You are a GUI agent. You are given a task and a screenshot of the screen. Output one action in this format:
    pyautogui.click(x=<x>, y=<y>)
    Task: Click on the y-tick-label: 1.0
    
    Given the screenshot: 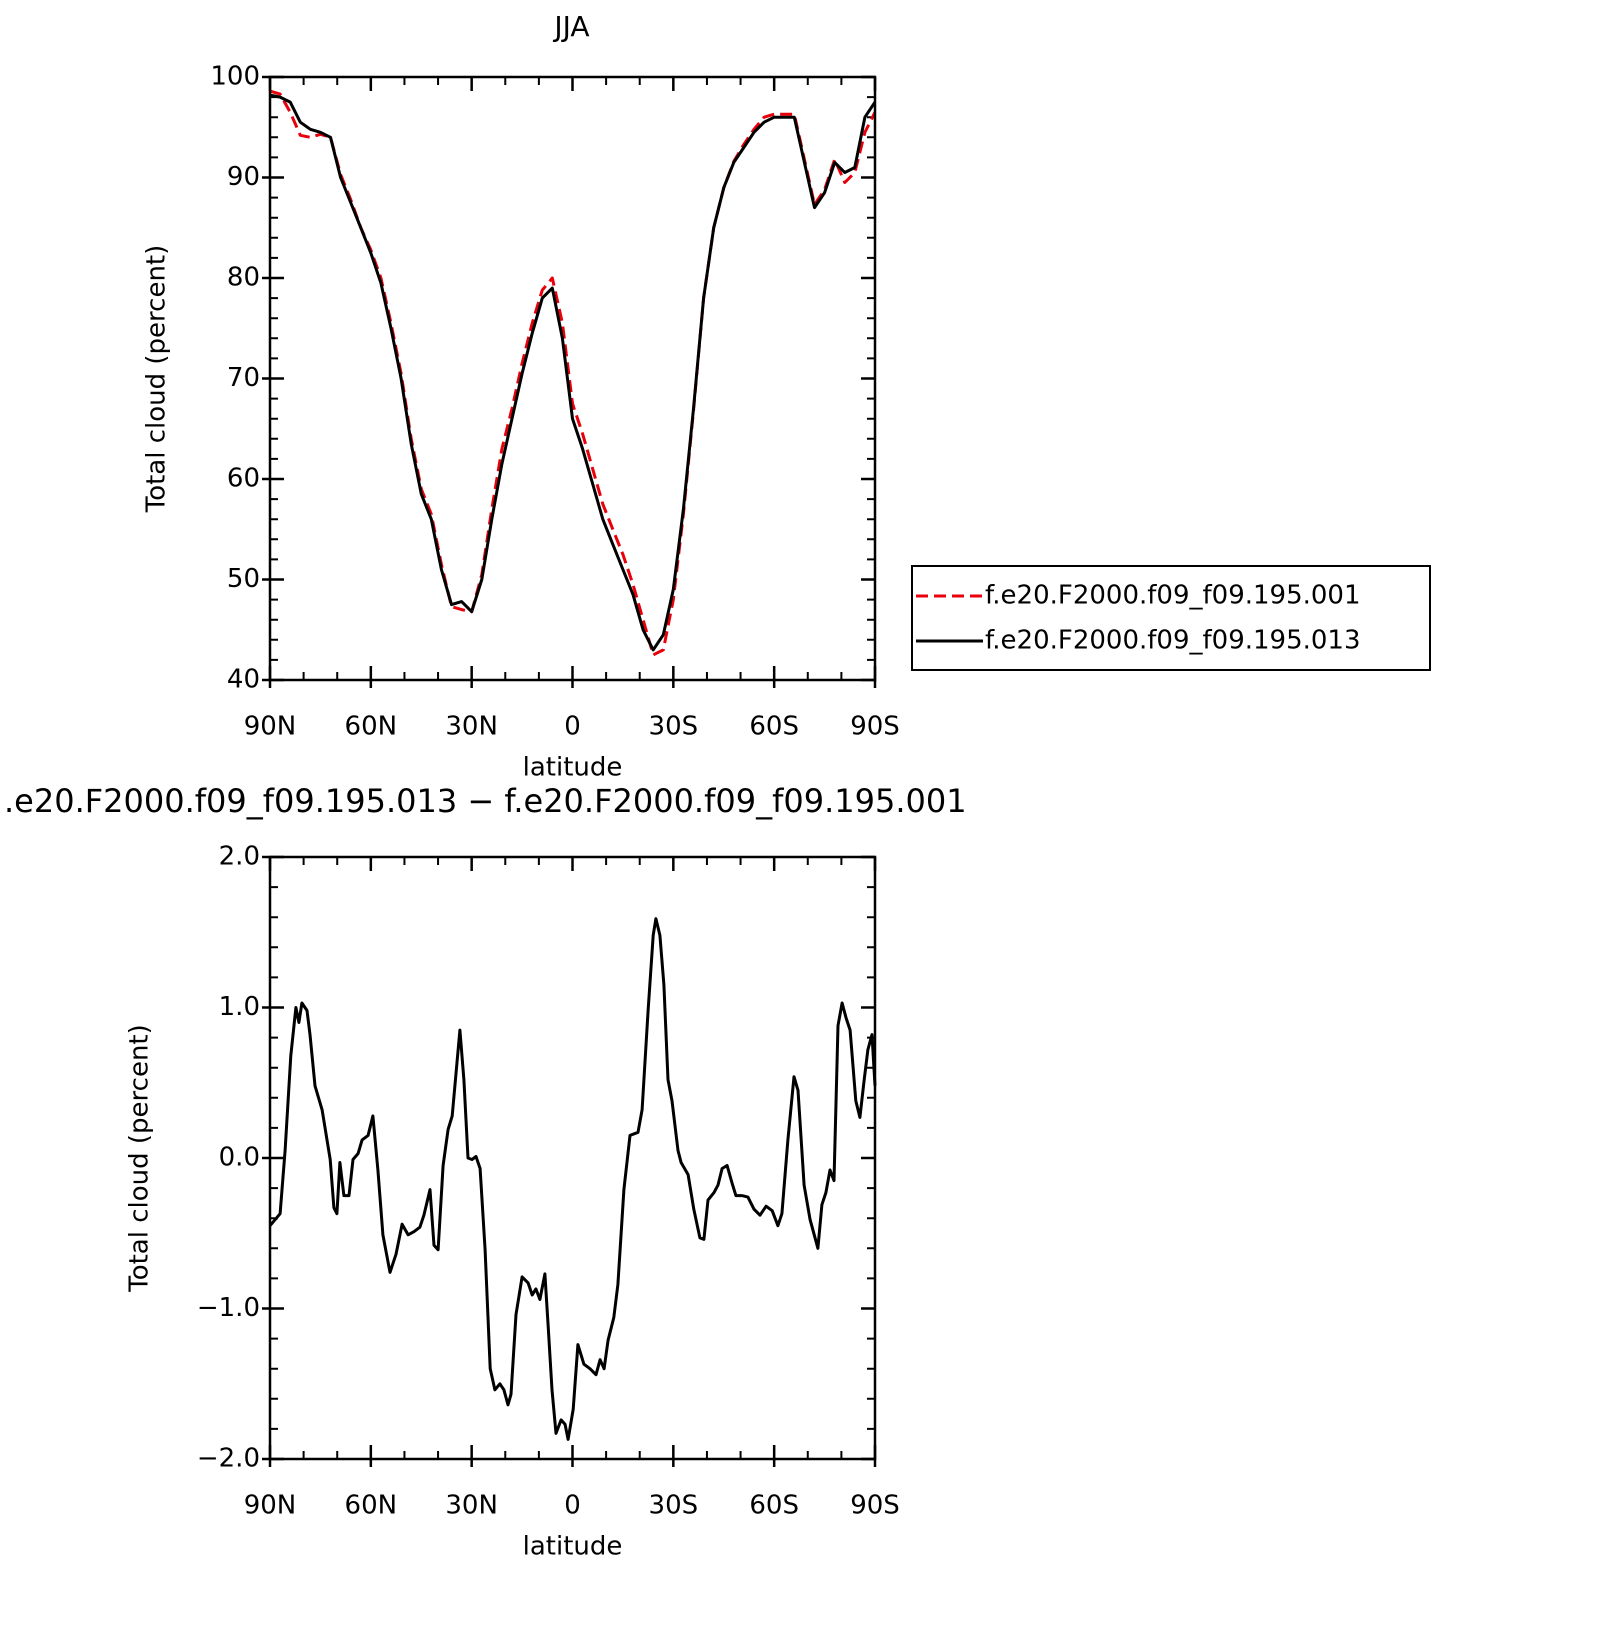 What is the action you would take?
    pyautogui.click(x=239, y=1007)
    